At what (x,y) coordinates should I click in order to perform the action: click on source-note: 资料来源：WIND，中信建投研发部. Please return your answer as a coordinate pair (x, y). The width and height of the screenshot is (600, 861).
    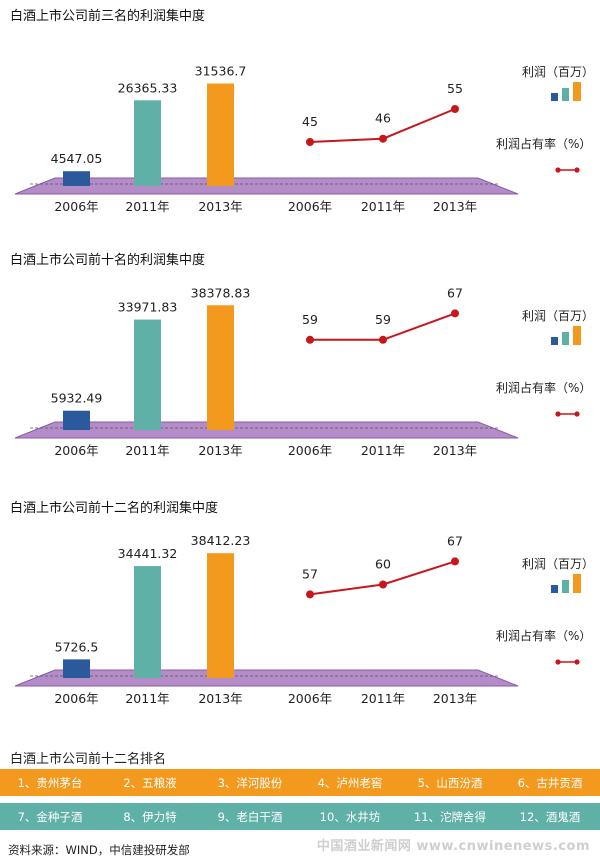
    Looking at the image, I should click on (99, 850).